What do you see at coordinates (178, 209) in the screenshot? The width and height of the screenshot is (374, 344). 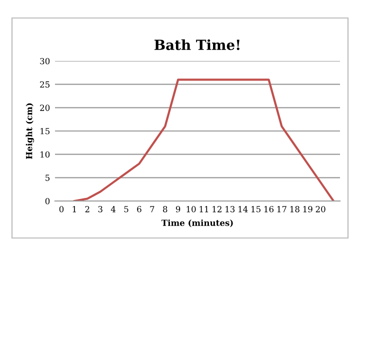 I see `x-tick-label: 9` at bounding box center [178, 209].